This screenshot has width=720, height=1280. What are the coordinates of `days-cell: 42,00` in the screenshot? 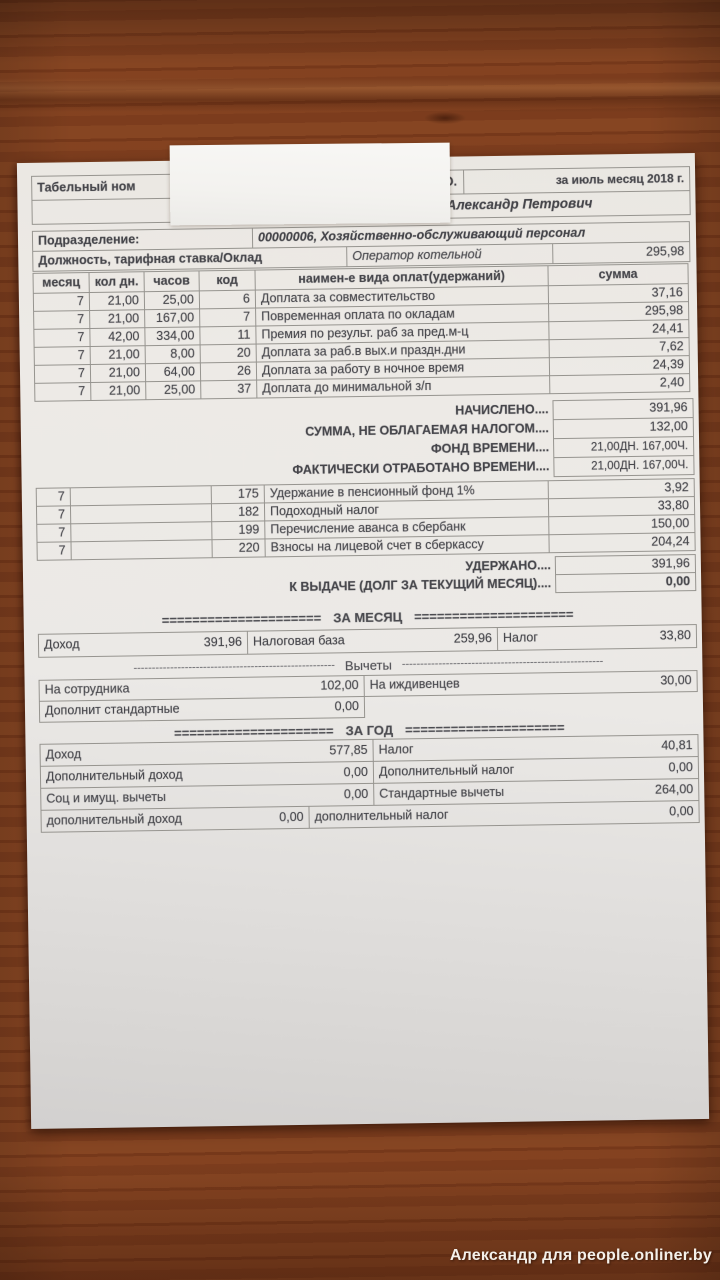 It's located at (117, 337).